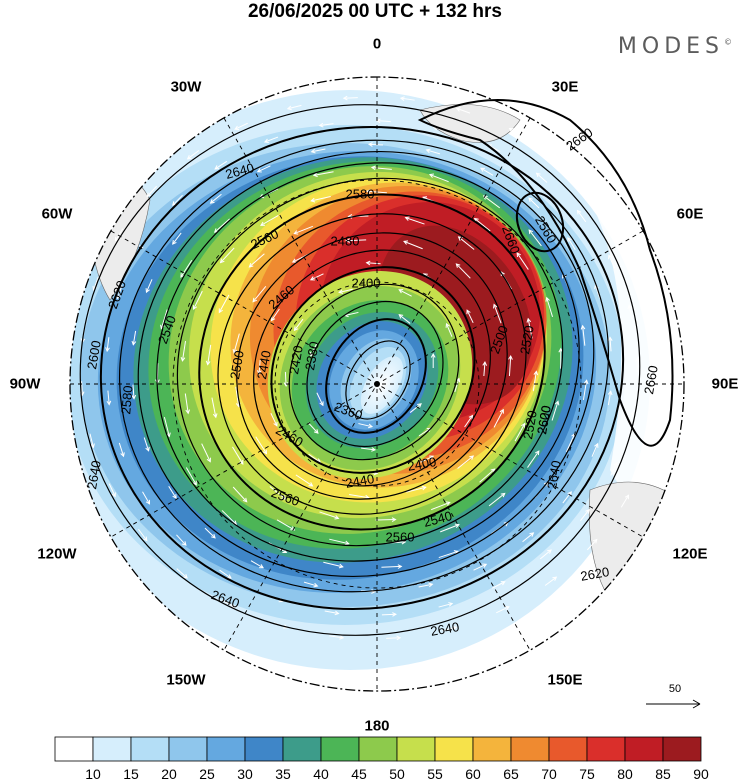  What do you see at coordinates (549, 774) in the screenshot?
I see `colorbar-tick: 70` at bounding box center [549, 774].